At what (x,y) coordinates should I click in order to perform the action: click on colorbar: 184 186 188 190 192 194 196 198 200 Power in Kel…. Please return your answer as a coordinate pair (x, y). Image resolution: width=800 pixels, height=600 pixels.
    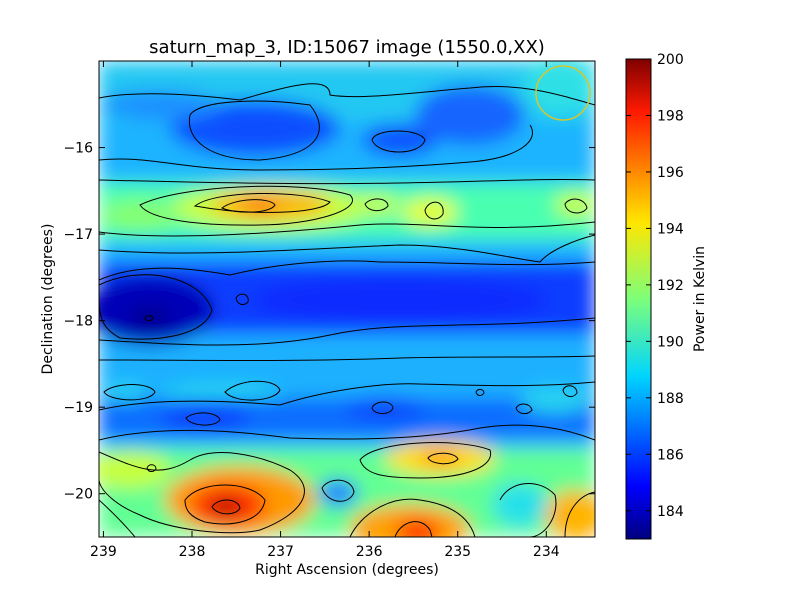
    Looking at the image, I should click on (666, 296).